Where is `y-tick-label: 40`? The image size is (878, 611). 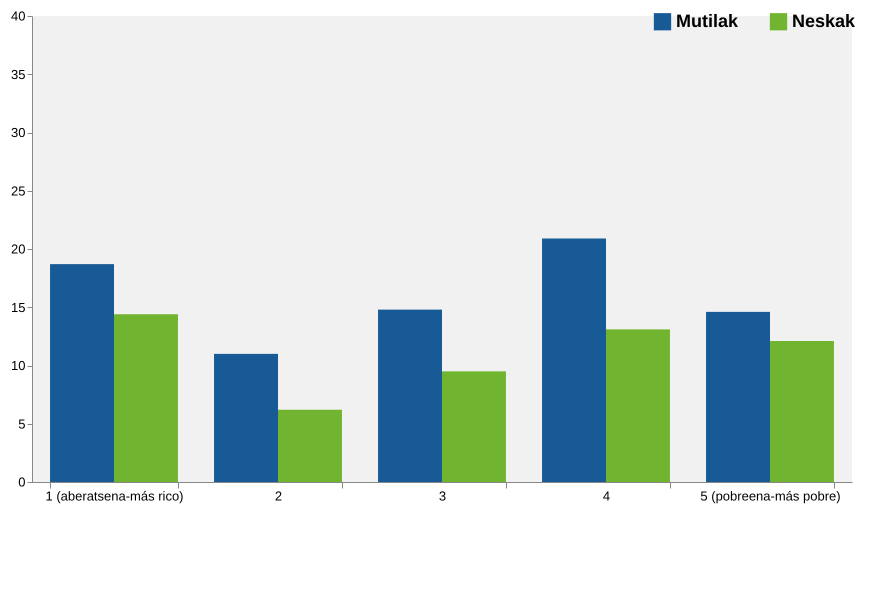
y-tick-label: 40 is located at coordinates (18, 16).